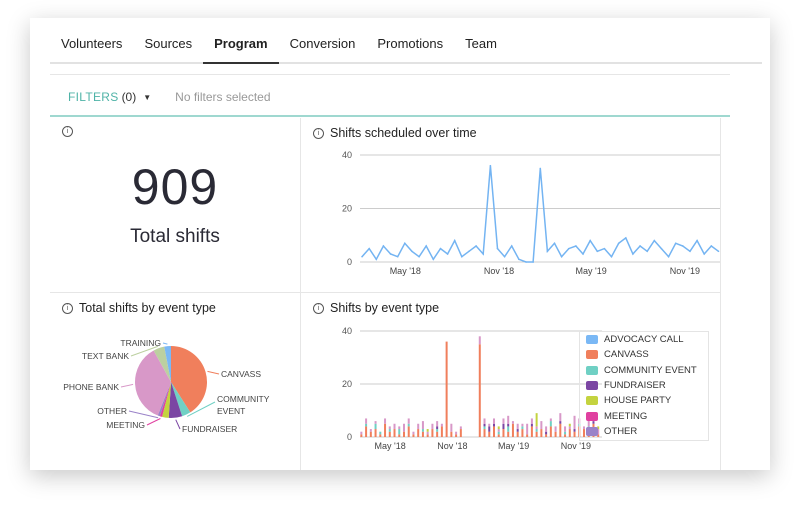 The height and width of the screenshot is (513, 800). I want to click on legend-item: OTHER, so click(644, 431).